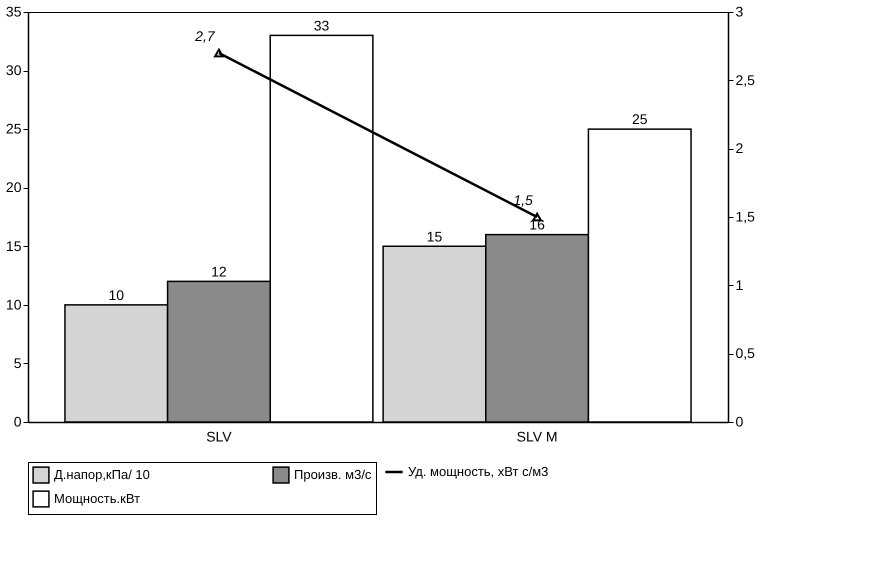 The image size is (881, 563). I want to click on y-tick-label: 35, so click(14, 12).